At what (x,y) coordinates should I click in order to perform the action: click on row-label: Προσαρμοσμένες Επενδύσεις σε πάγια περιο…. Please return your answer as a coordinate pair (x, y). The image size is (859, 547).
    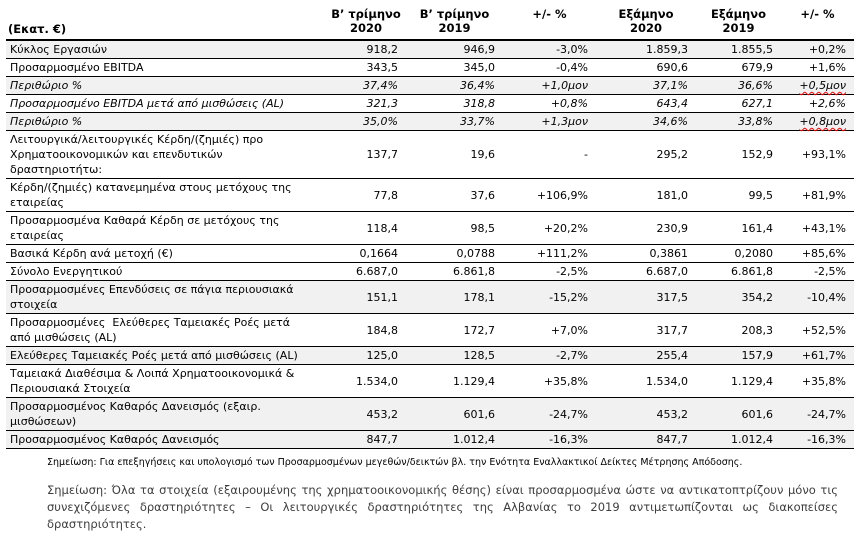
    Looking at the image, I should click on (166, 297).